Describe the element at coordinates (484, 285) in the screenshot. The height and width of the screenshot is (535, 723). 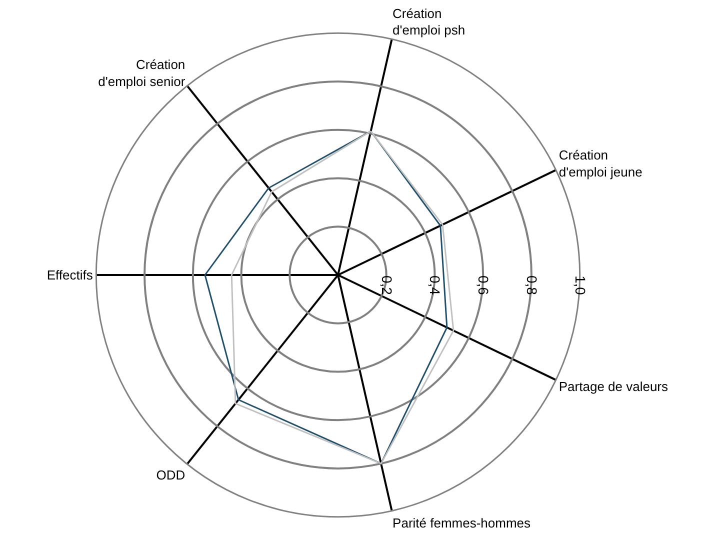
I see `y-tick-label: 0,6` at that location.